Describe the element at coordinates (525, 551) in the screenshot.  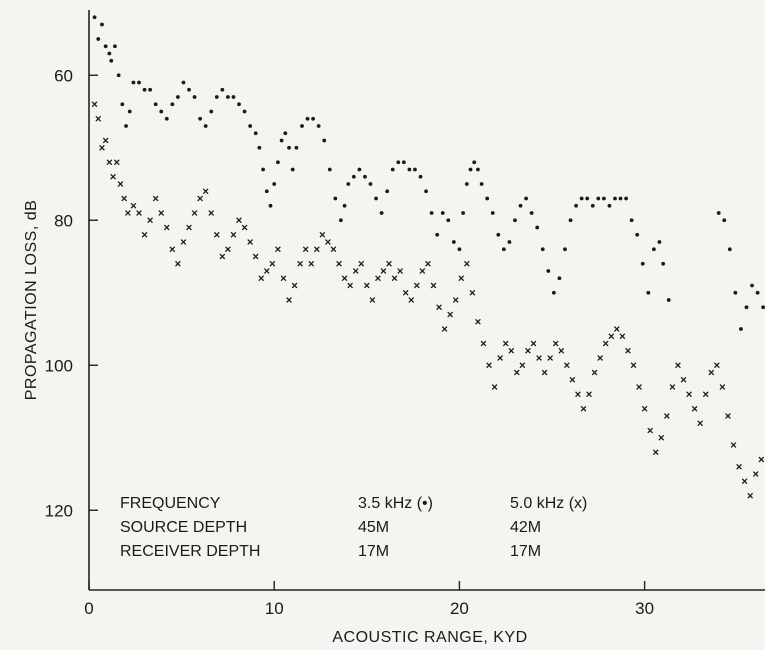
I see `legend-row-2-col2: 17M` at that location.